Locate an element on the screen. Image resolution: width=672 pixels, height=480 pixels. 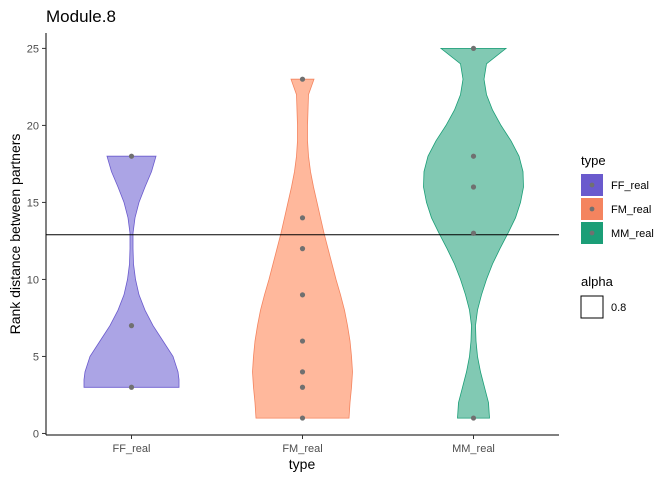
y-tick-label: 10 is located at coordinates (33, 280).